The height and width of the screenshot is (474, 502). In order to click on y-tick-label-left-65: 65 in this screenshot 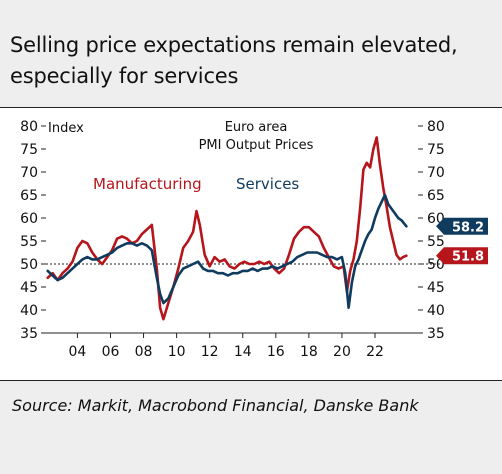, I will do `click(29, 196)`.